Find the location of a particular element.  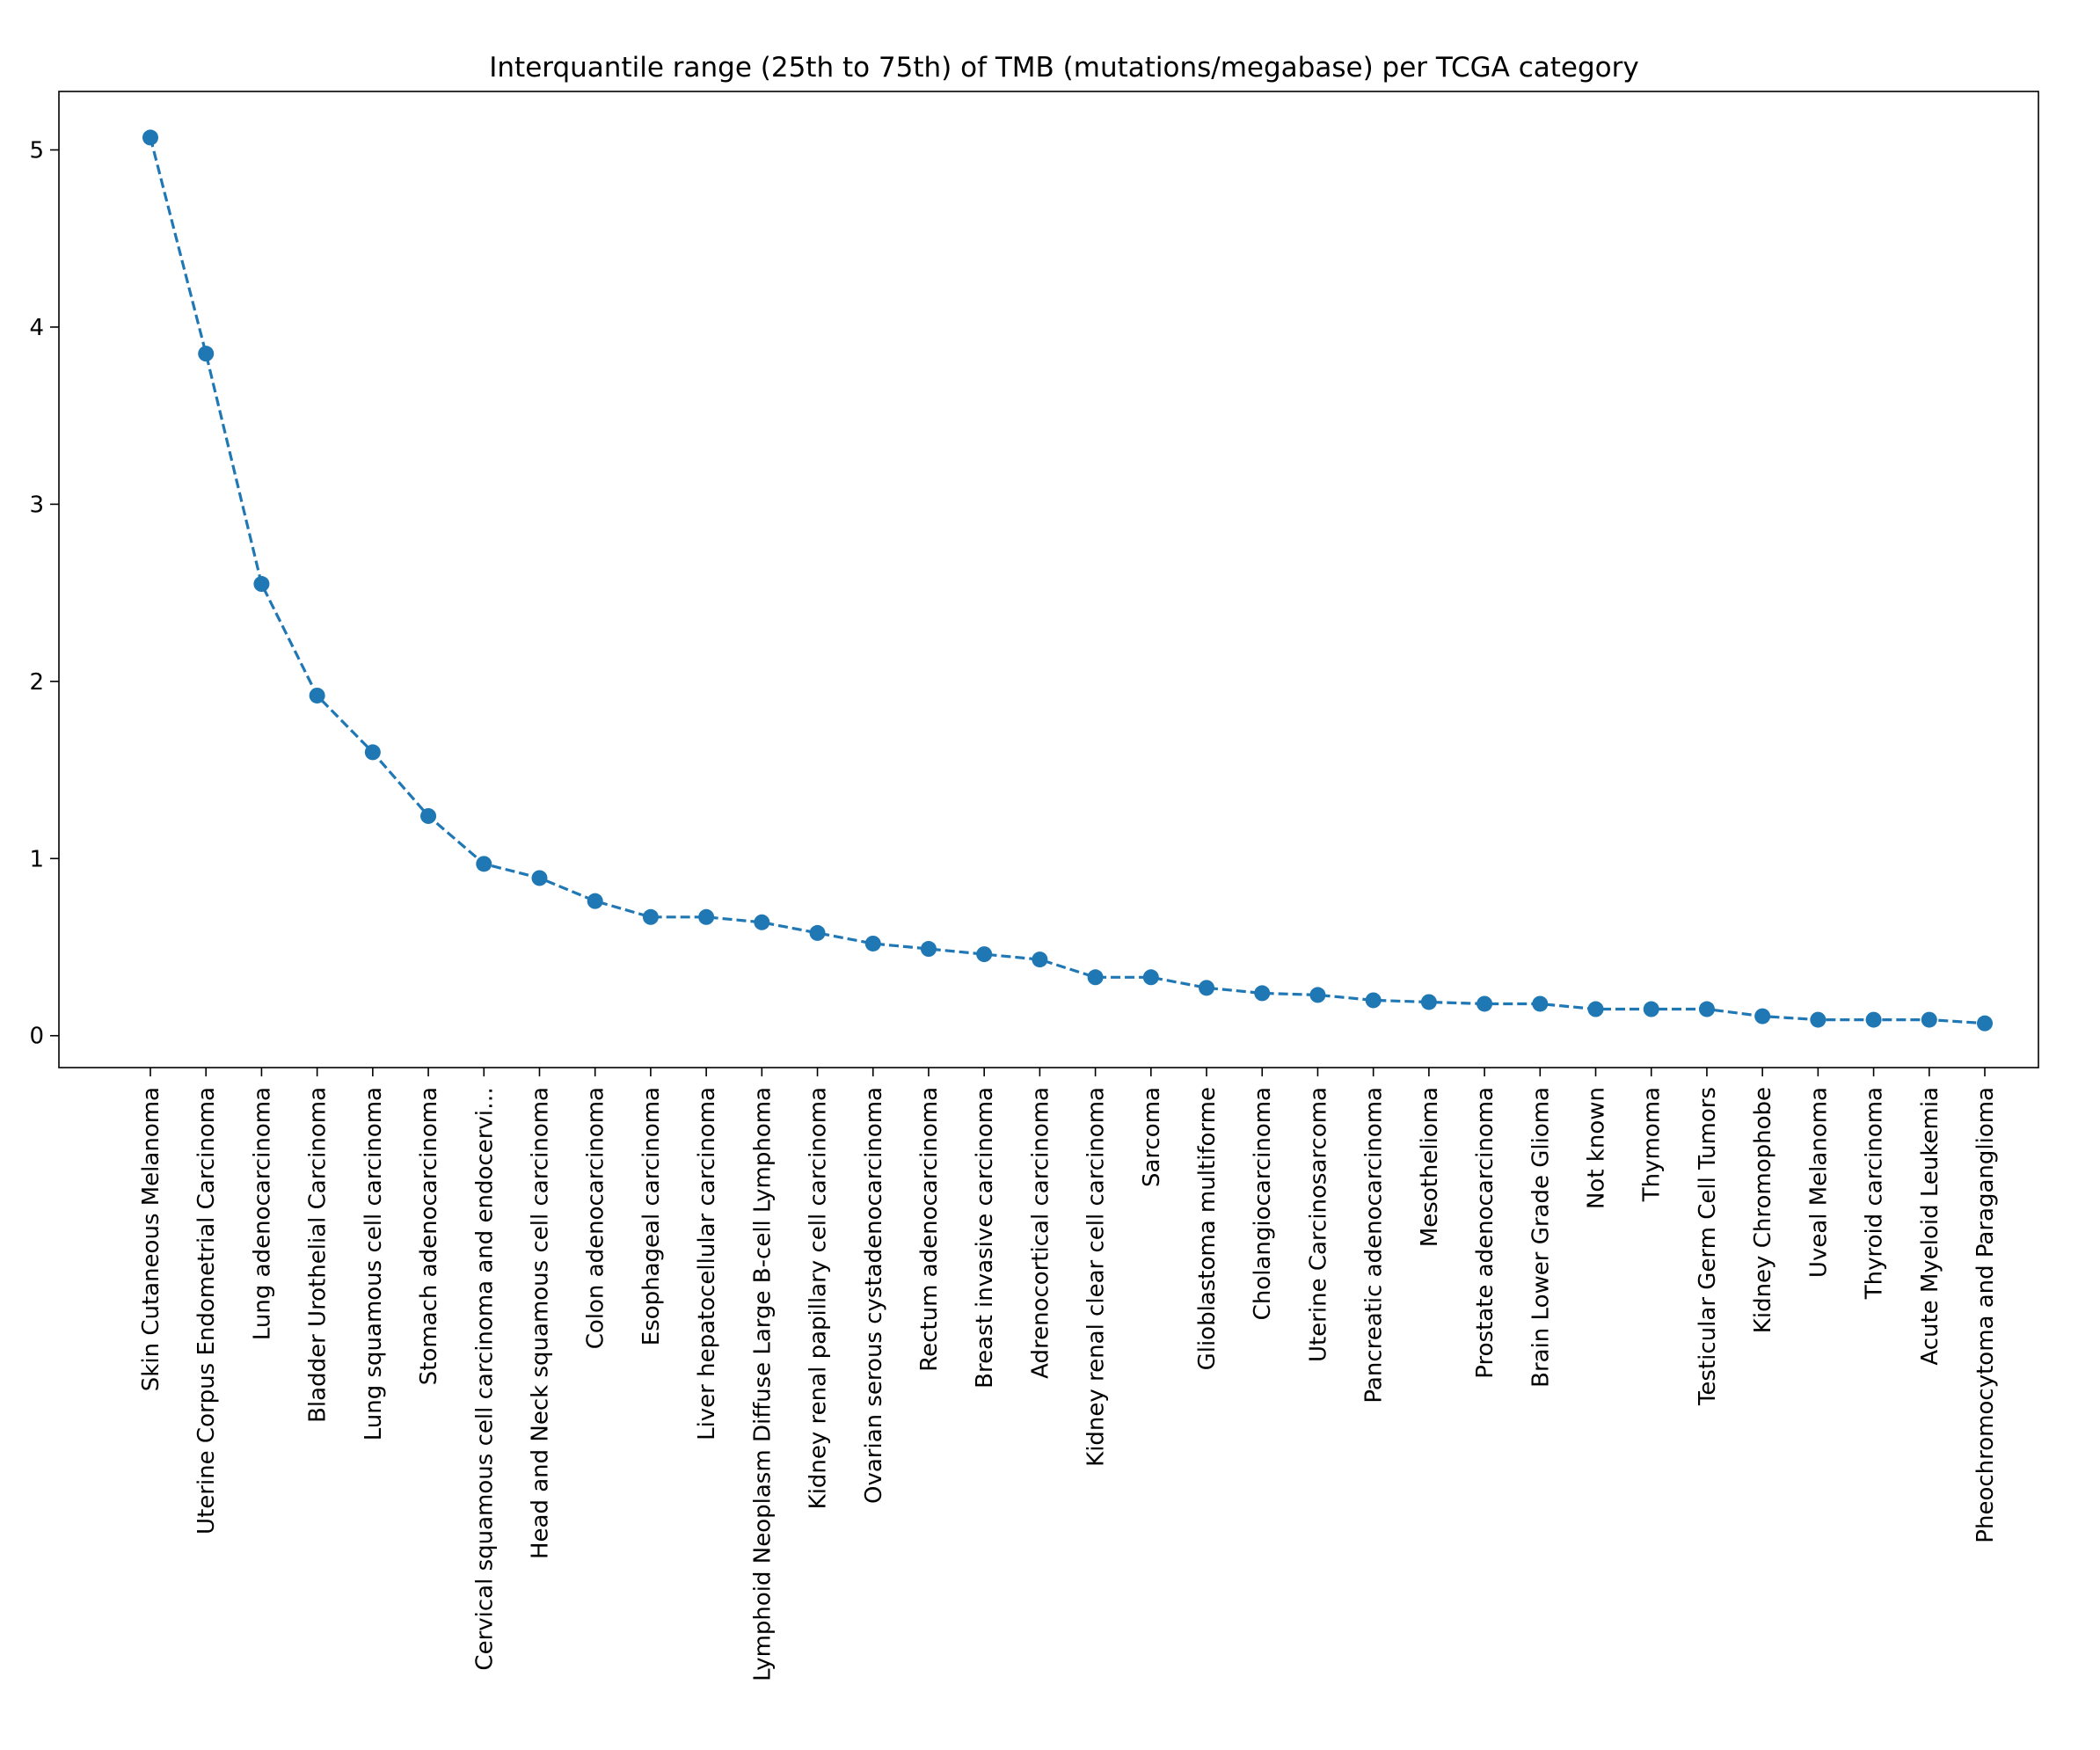

x-tick-label: Uveal Melanoma is located at coordinates (1819, 1182).